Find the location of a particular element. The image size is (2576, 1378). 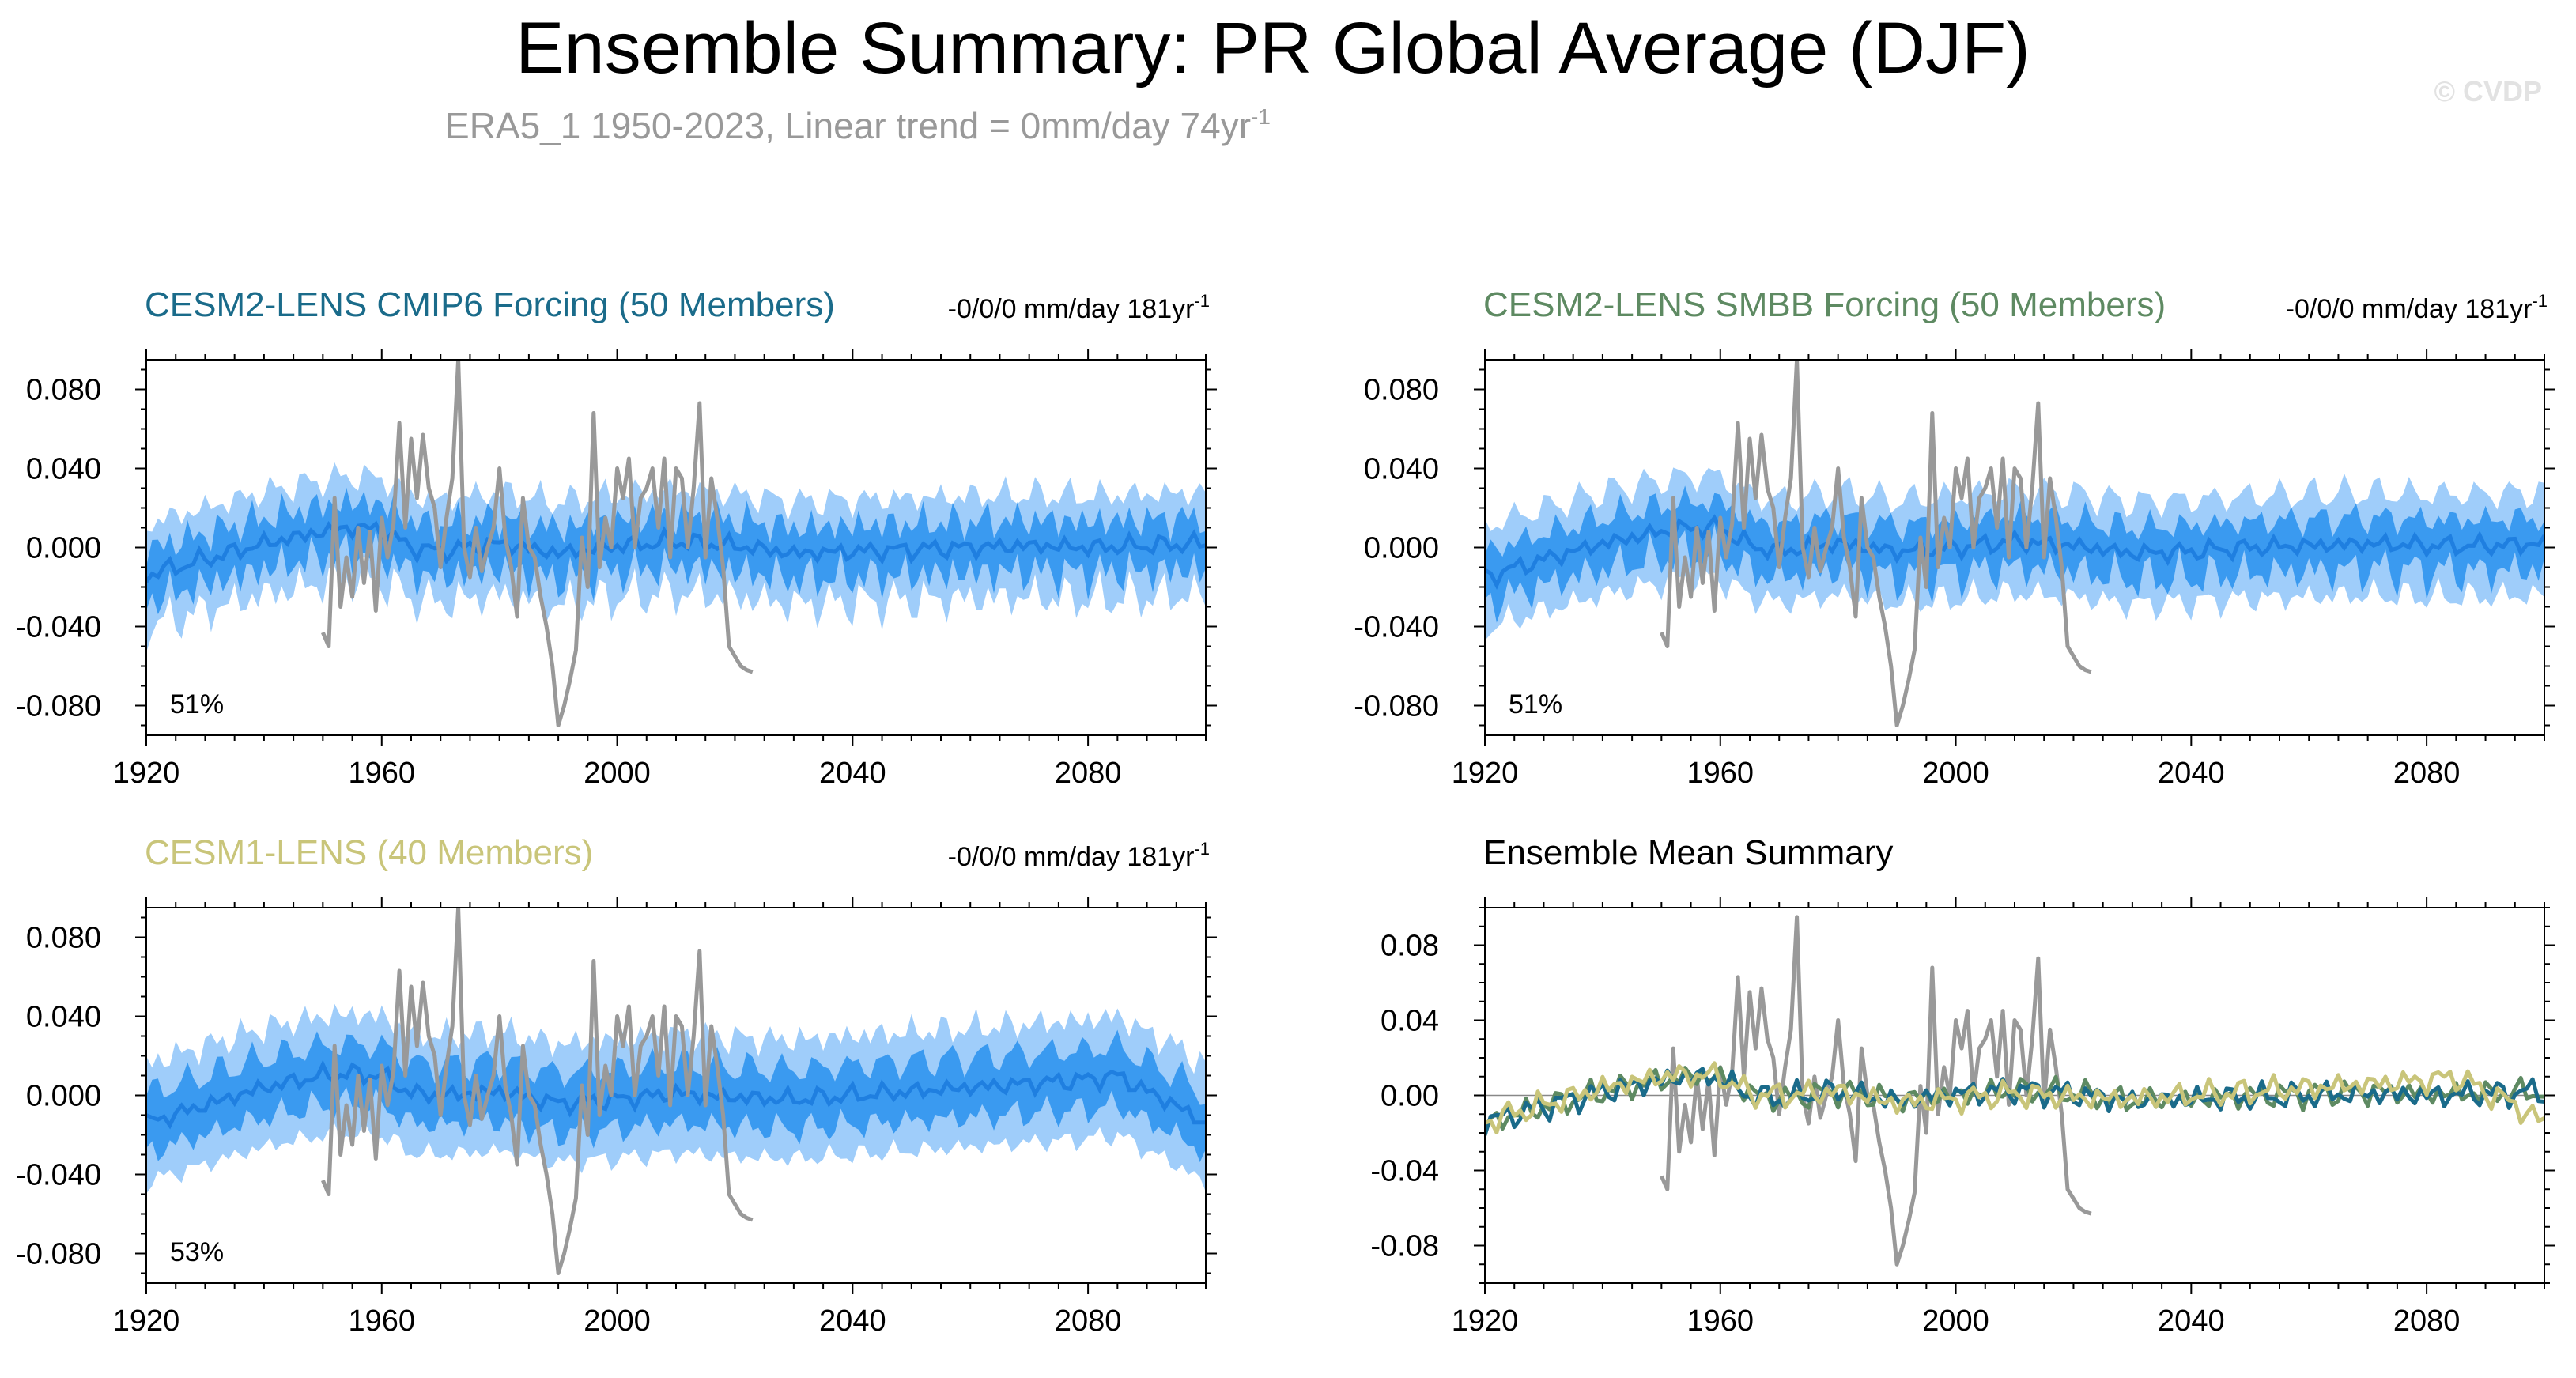

watermark: © CVDP is located at coordinates (2488, 91).